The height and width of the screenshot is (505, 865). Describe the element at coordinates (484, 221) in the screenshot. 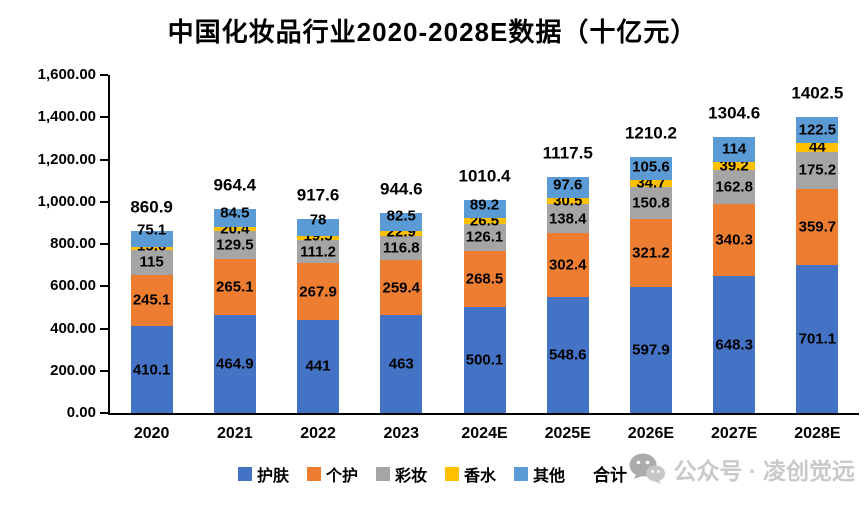

I see `bar-segment-perfume-2024E` at that location.